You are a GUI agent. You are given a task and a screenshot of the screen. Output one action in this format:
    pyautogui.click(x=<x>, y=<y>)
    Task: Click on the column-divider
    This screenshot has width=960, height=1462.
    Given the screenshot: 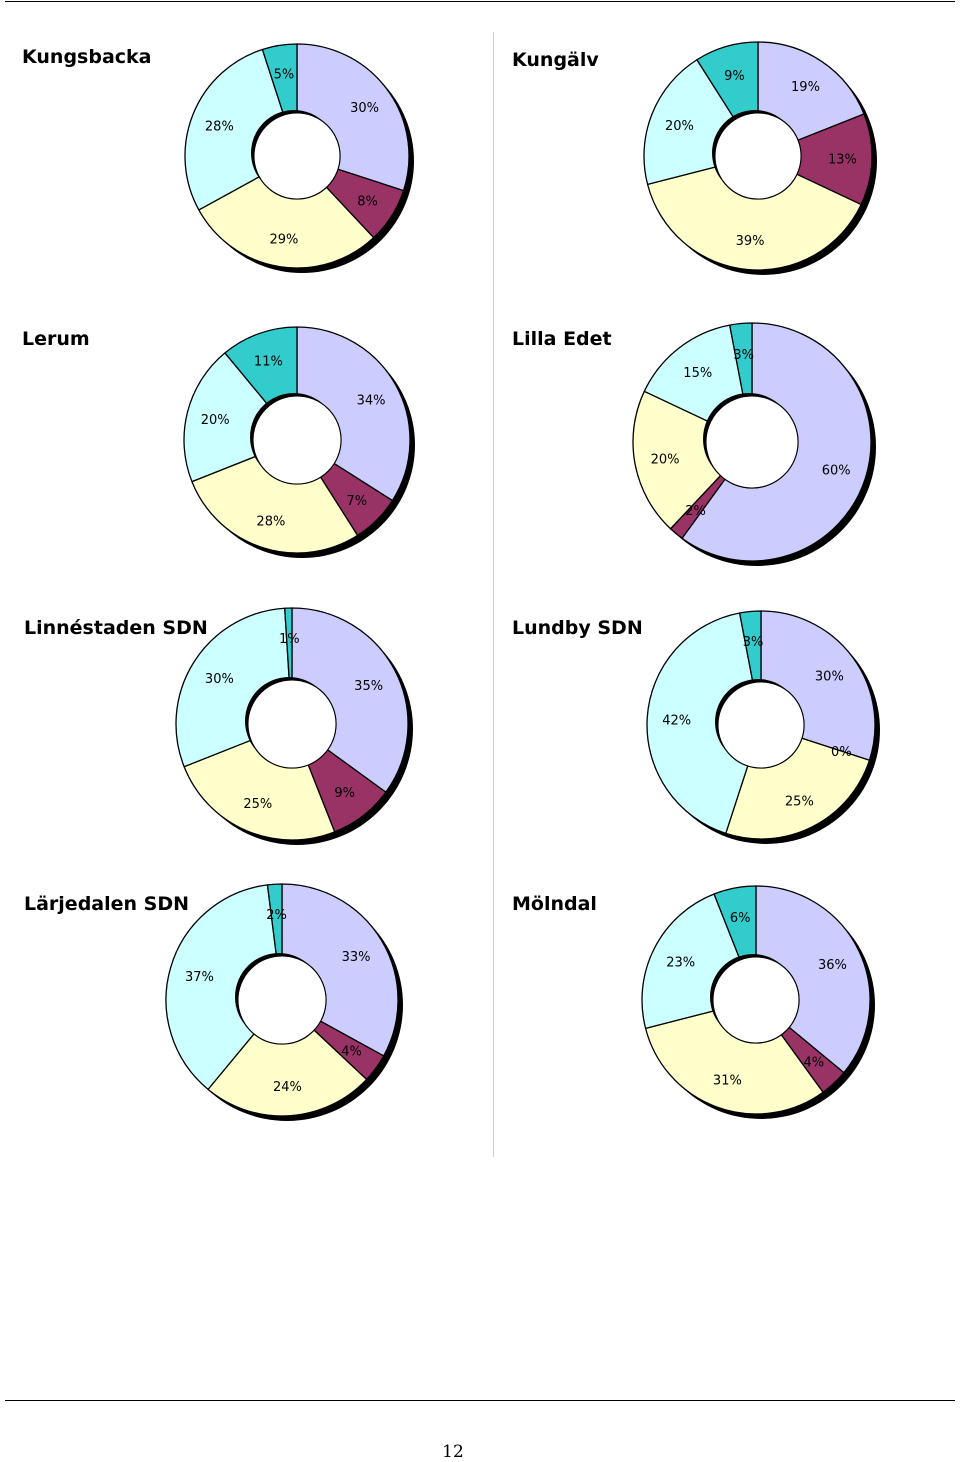 What is the action you would take?
    pyautogui.click(x=493, y=594)
    